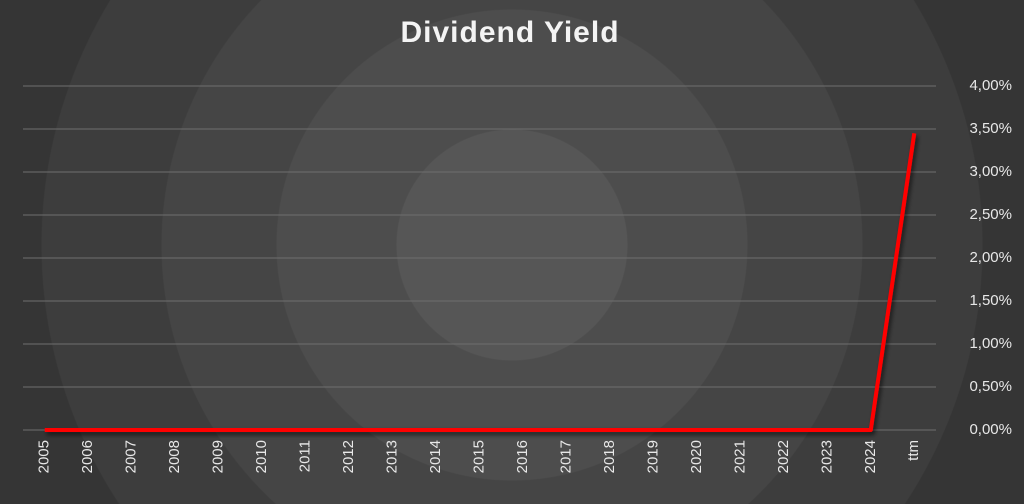 The height and width of the screenshot is (504, 1024). I want to click on x-tick-label: ttm, so click(913, 450).